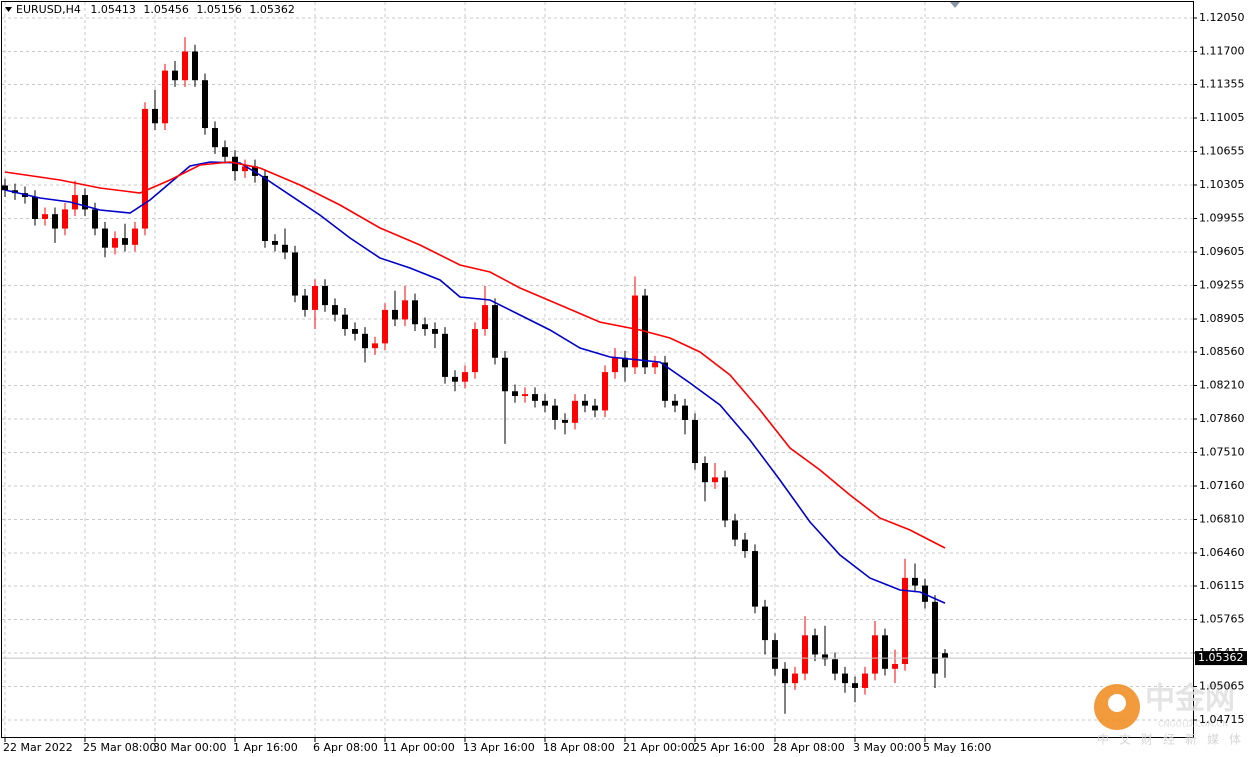  What do you see at coordinates (189, 747) in the screenshot?
I see `x-tick-label: 30 Mar 00:00` at bounding box center [189, 747].